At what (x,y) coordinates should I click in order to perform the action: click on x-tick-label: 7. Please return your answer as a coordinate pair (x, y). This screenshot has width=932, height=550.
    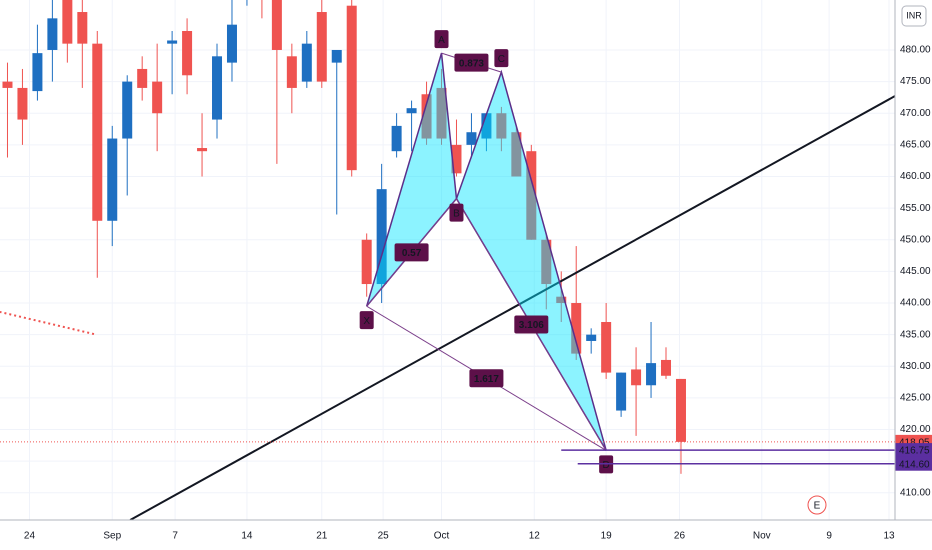
    Looking at the image, I should click on (175, 536).